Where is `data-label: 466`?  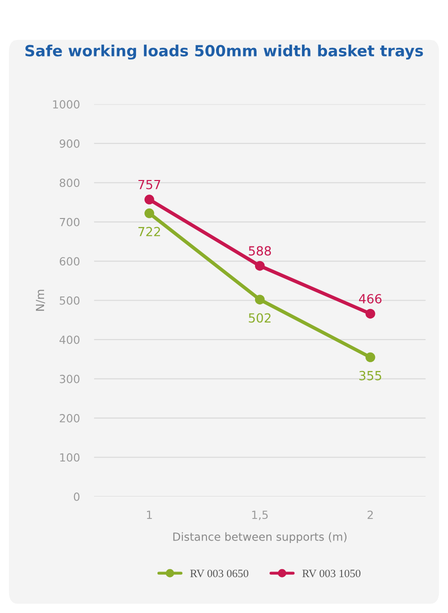 data-label: 466 is located at coordinates (370, 299).